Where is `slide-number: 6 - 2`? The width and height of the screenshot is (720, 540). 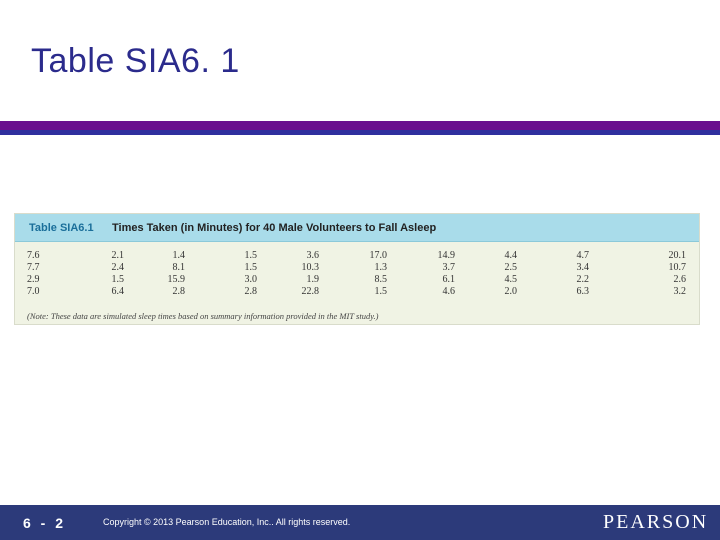
slide-number: 6 - 2 is located at coordinates (45, 523).